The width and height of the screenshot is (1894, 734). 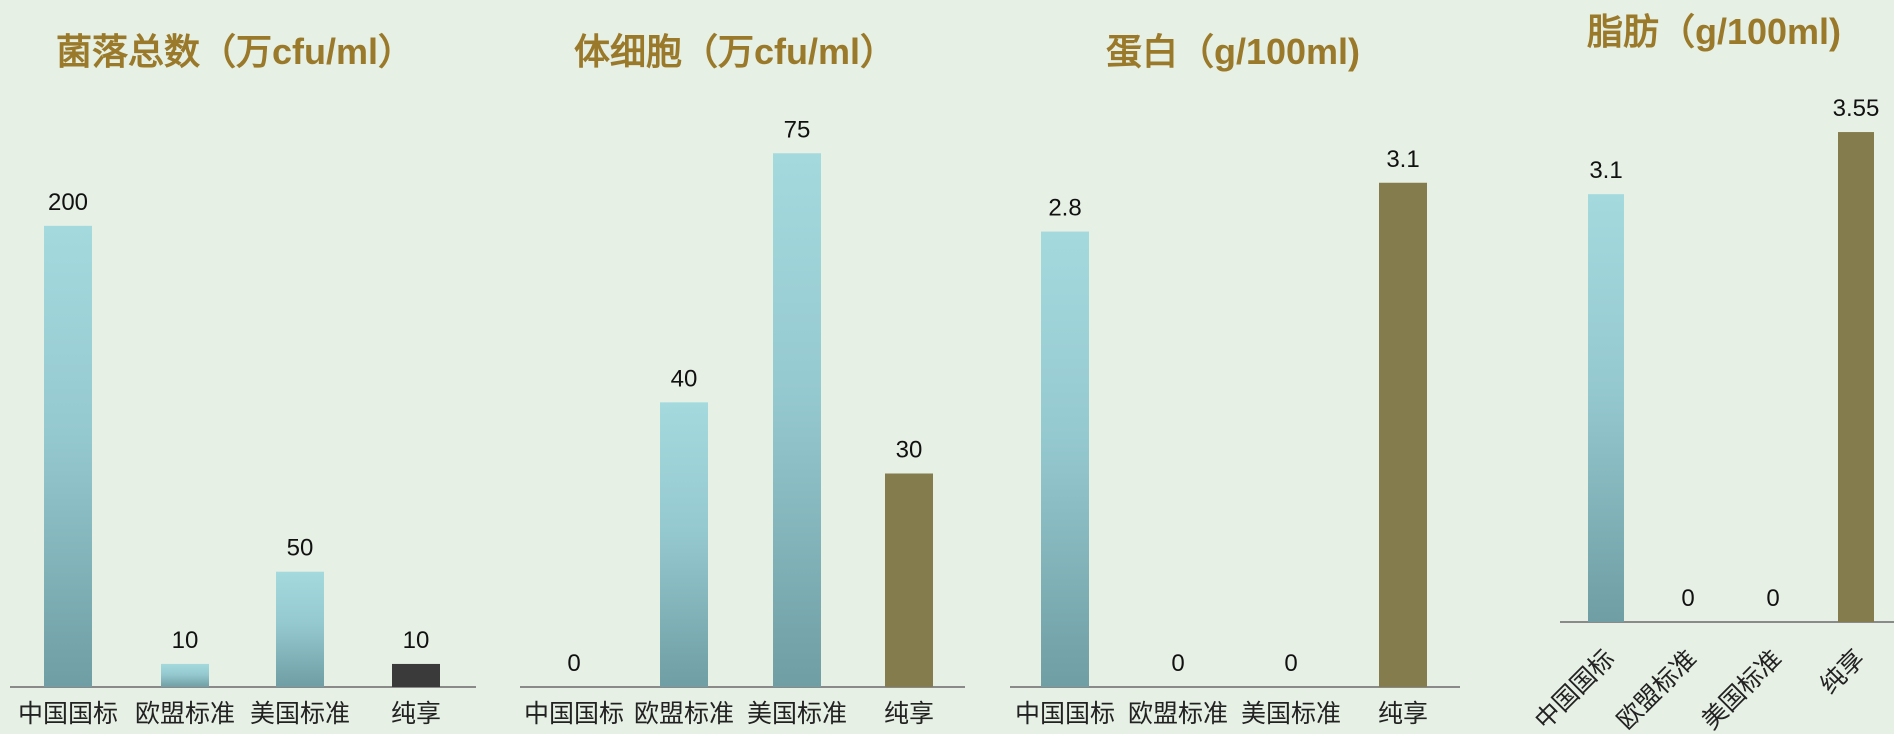 I want to click on data-label: 40, so click(x=684, y=378).